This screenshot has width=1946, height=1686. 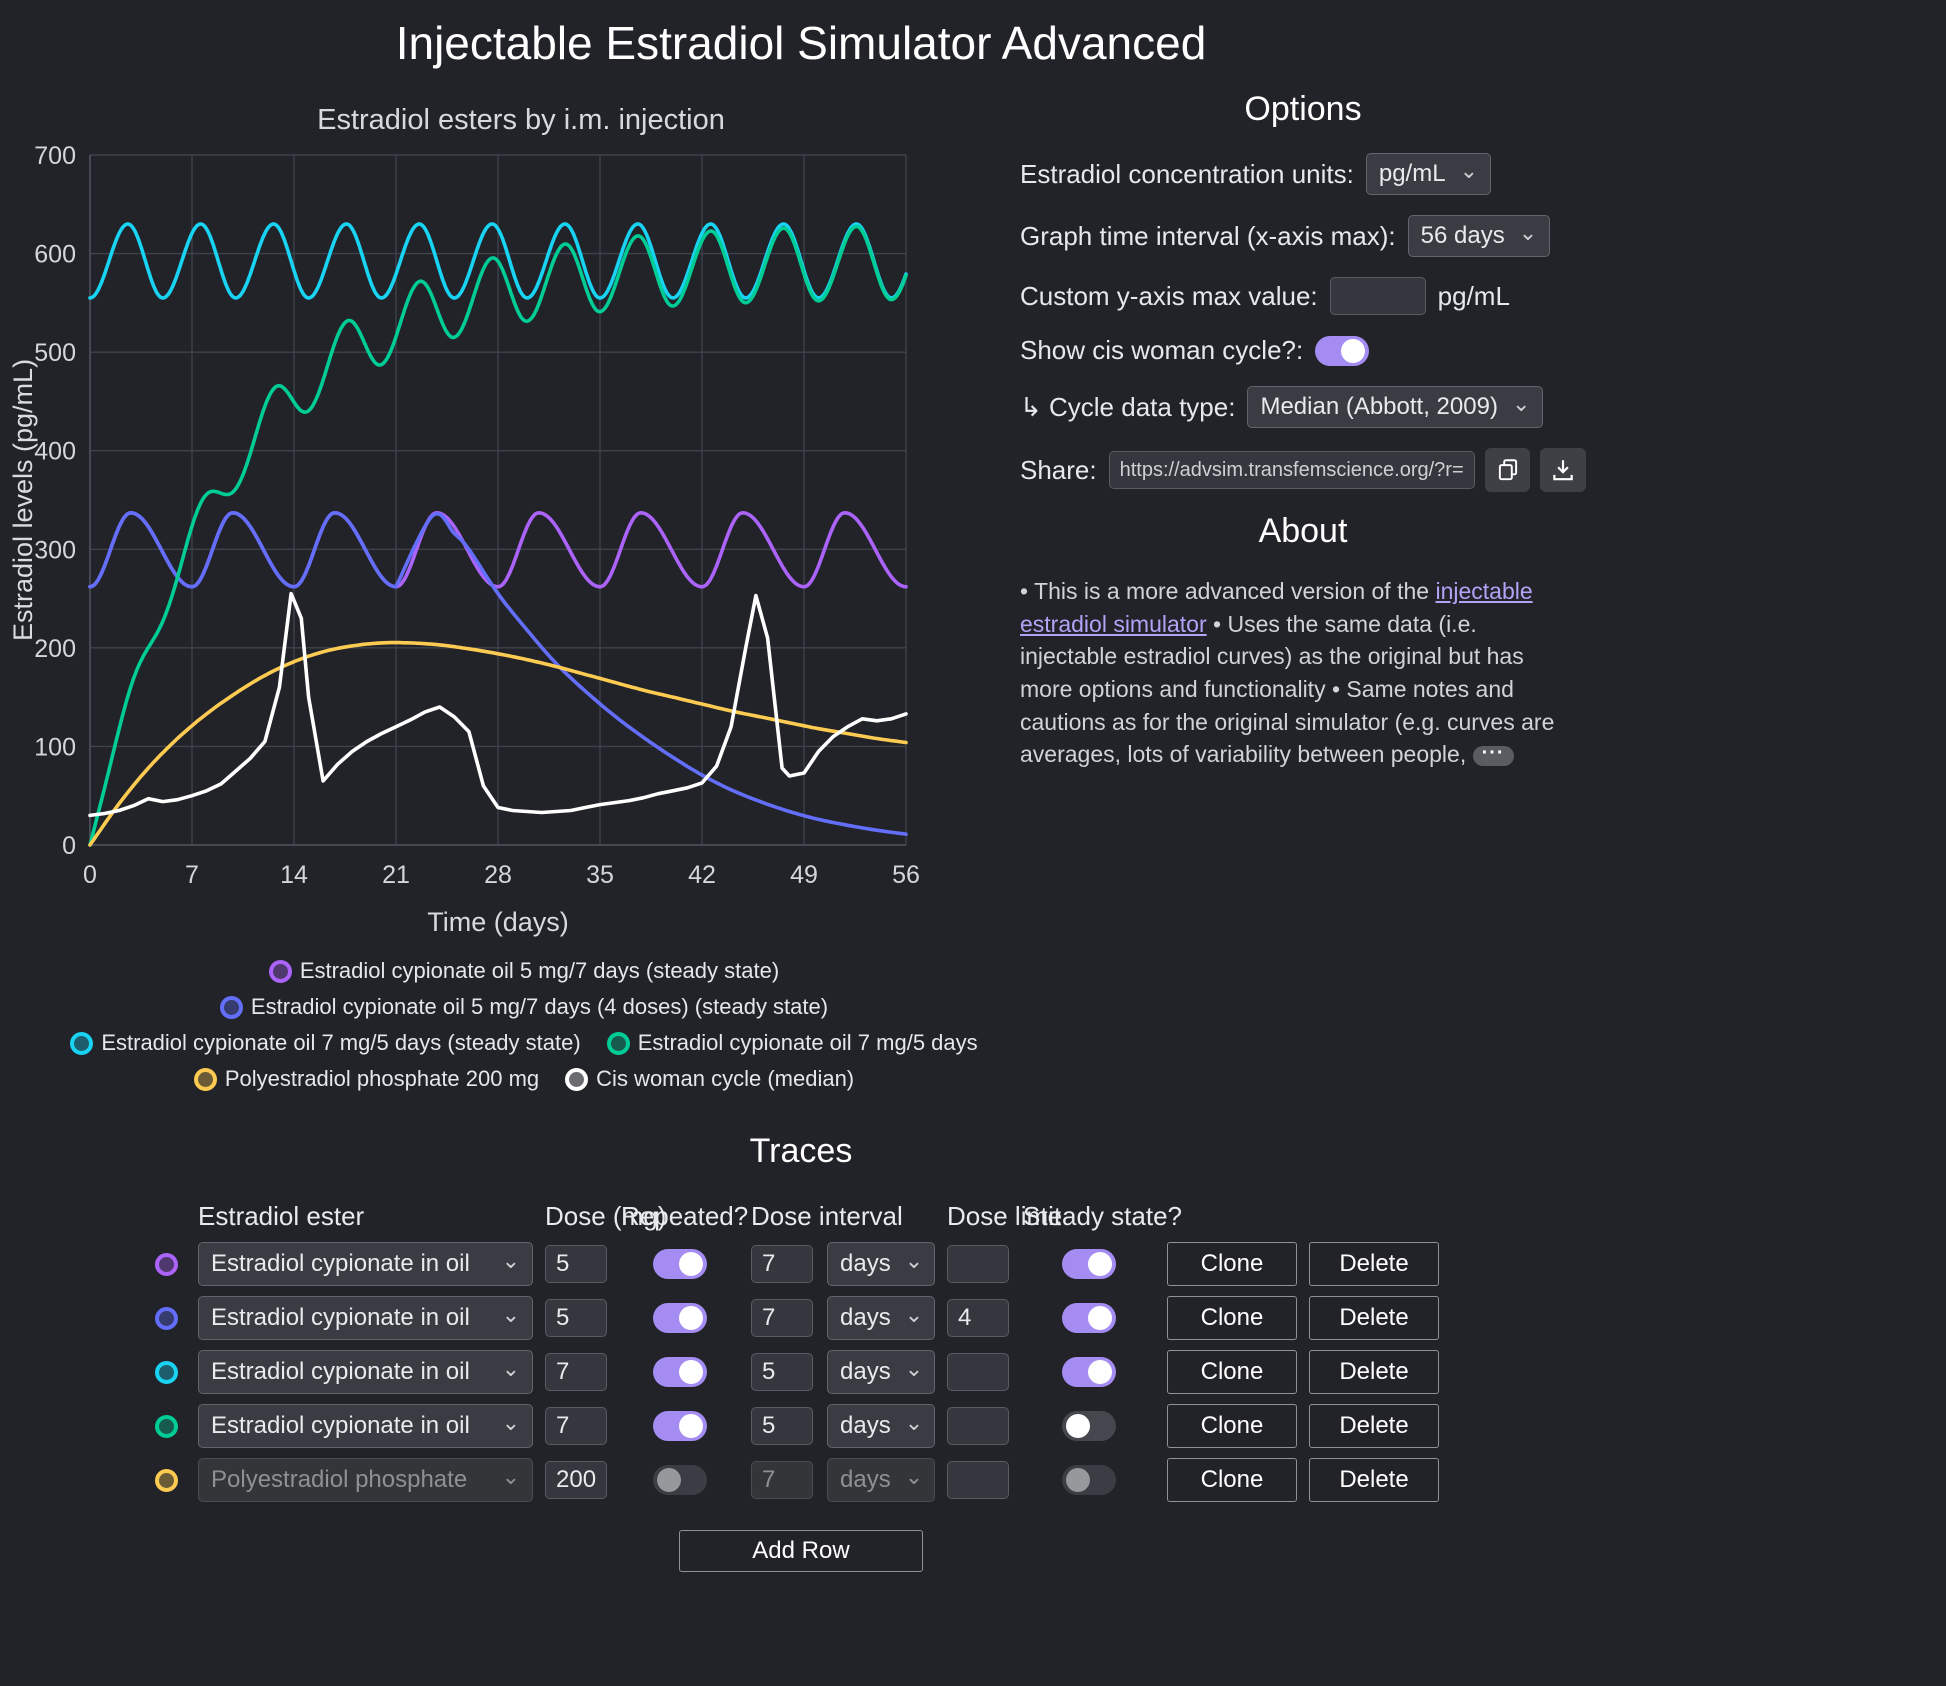 What do you see at coordinates (1493, 755) in the screenshot?
I see `ellipsis-expand-button: ···` at bounding box center [1493, 755].